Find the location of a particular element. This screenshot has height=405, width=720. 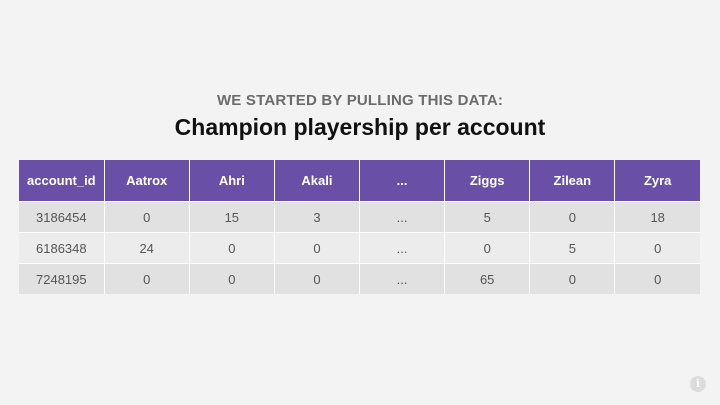

table-cell: 15 is located at coordinates (231, 217).